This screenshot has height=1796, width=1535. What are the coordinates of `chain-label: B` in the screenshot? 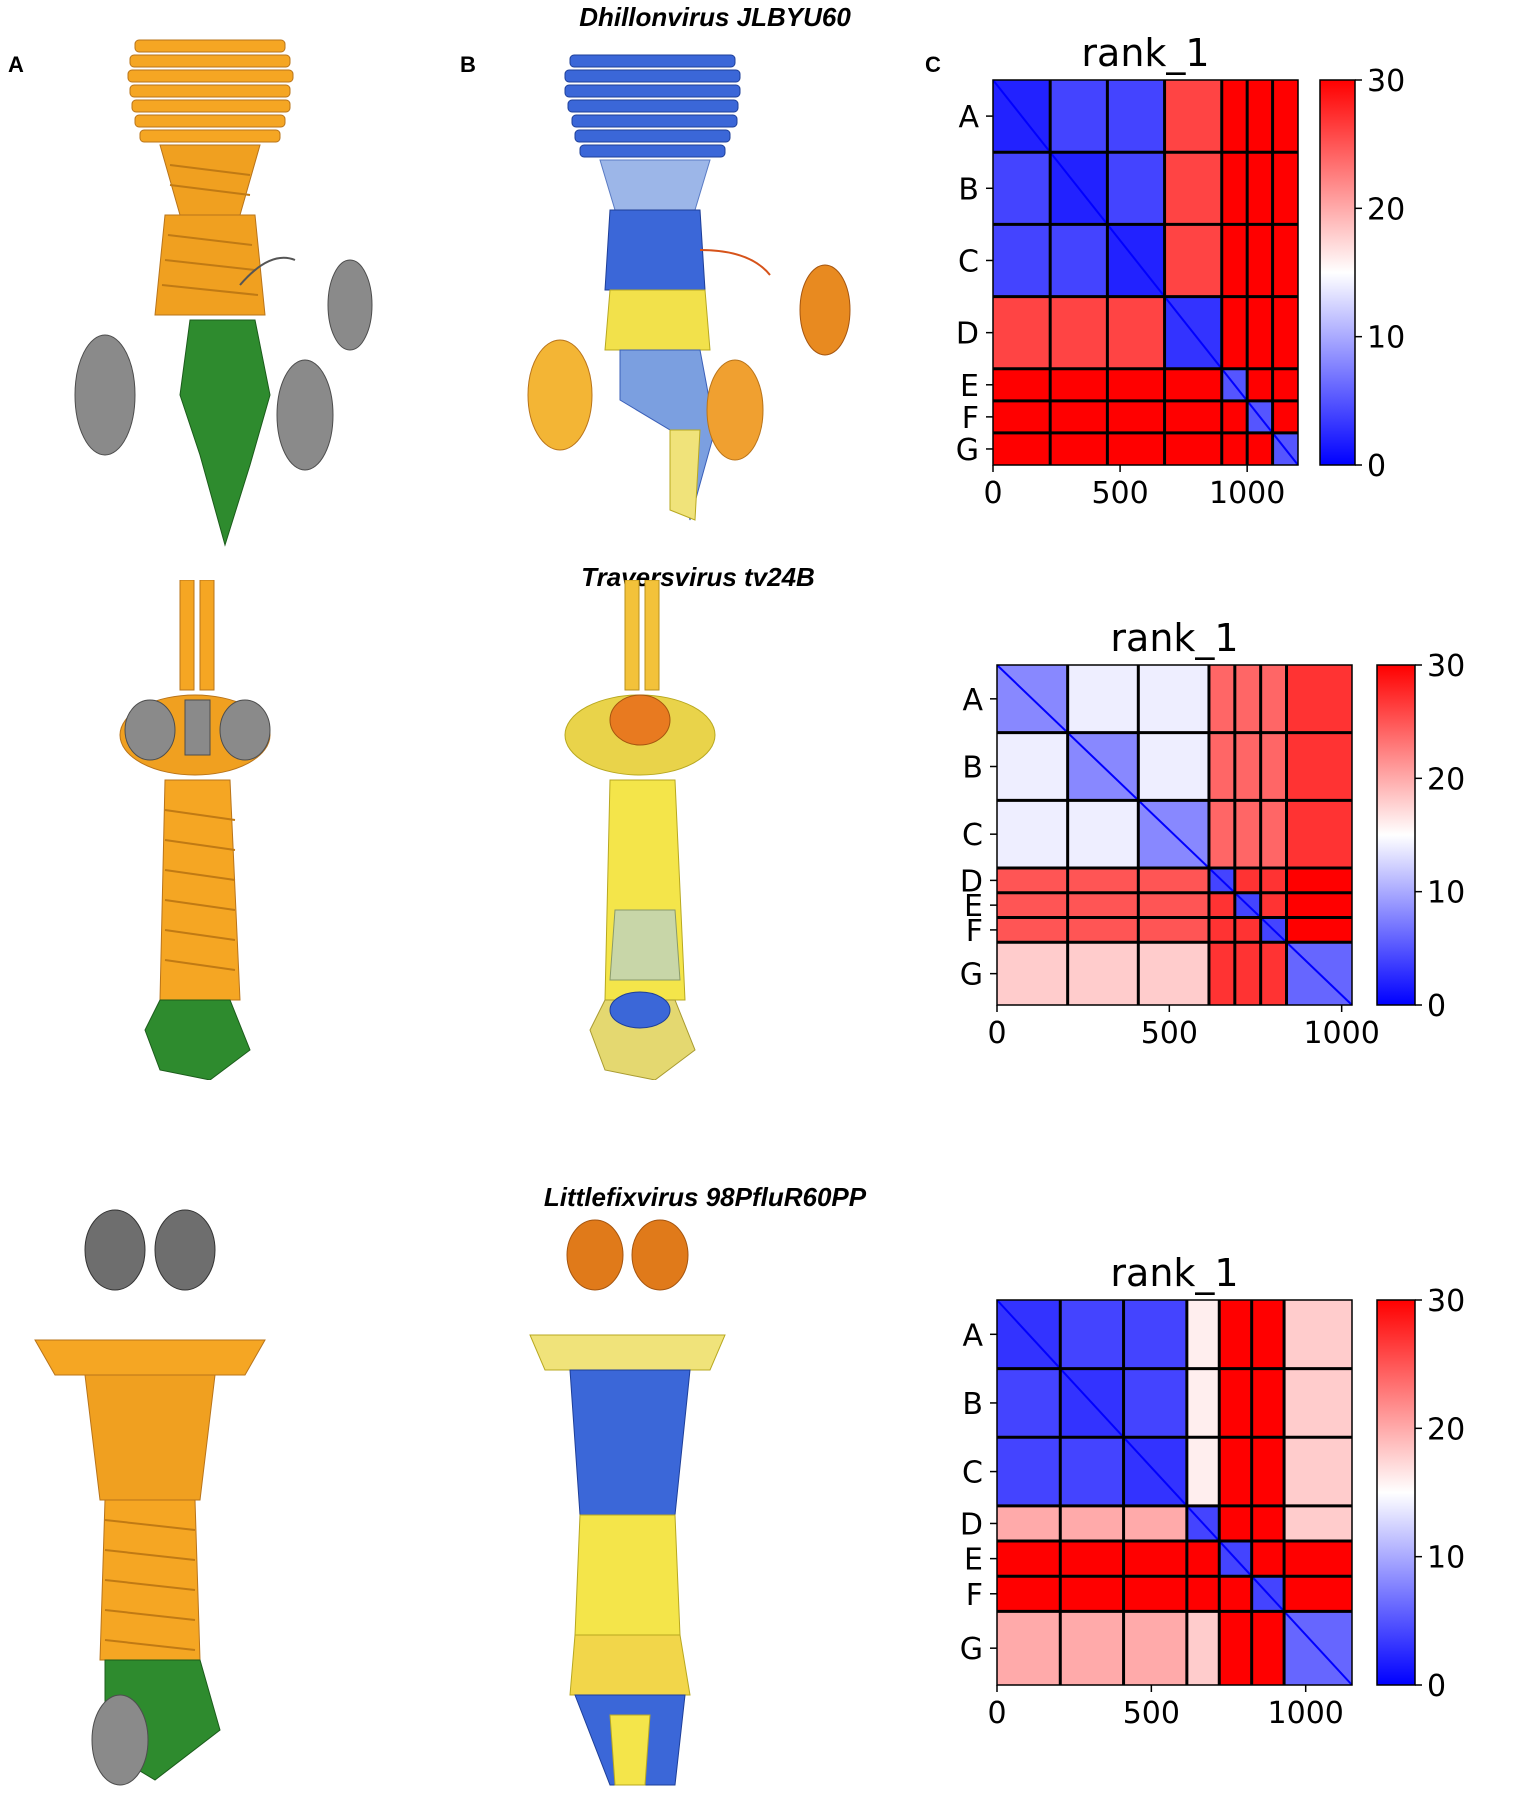 It's located at (972, 1404).